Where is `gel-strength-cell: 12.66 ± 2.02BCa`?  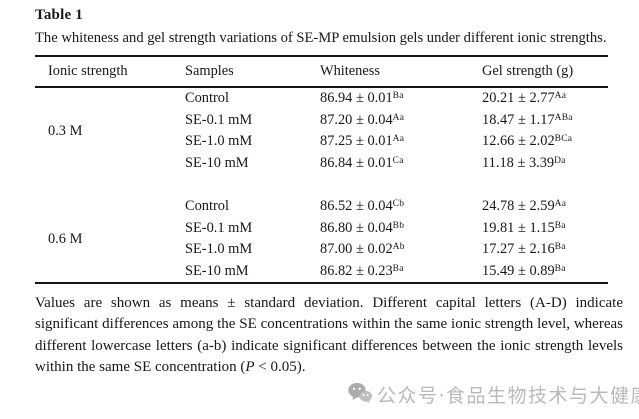
gel-strength-cell: 12.66 ± 2.02BCa is located at coordinates (527, 141).